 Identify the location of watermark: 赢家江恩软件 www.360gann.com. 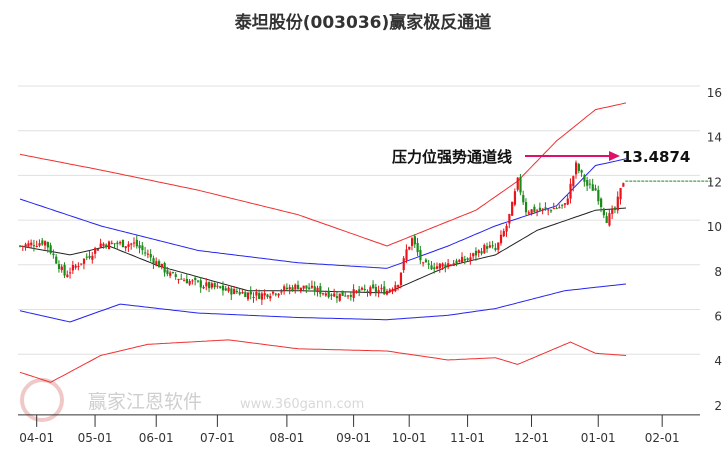
(192, 400).